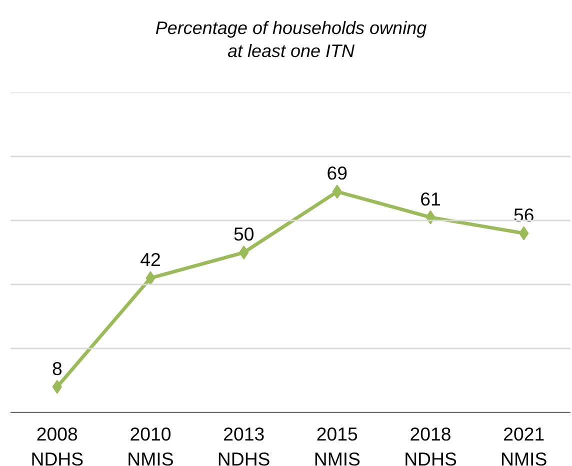 This screenshot has height=466, width=572. Describe the element at coordinates (57, 368) in the screenshot. I see `data-label: 8` at that location.